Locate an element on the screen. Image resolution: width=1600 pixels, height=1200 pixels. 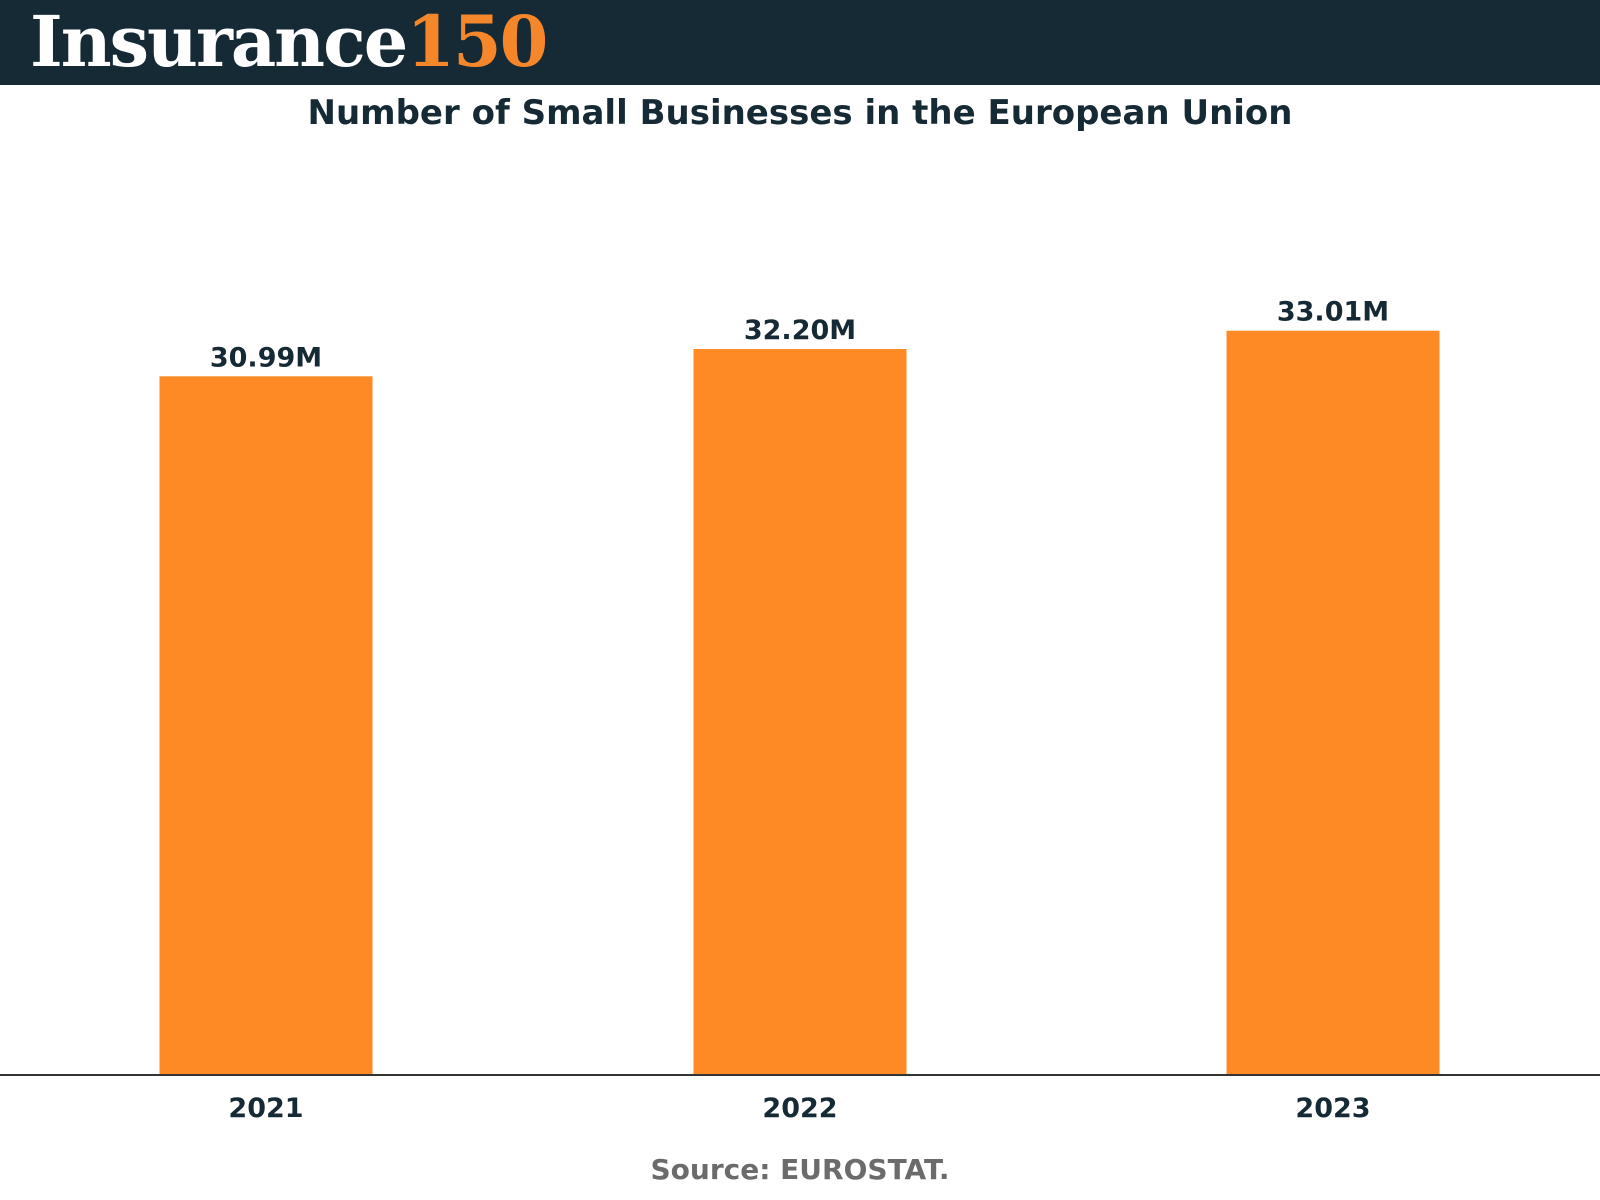
source-note: Source: EUROSTAT. is located at coordinates (800, 1169).